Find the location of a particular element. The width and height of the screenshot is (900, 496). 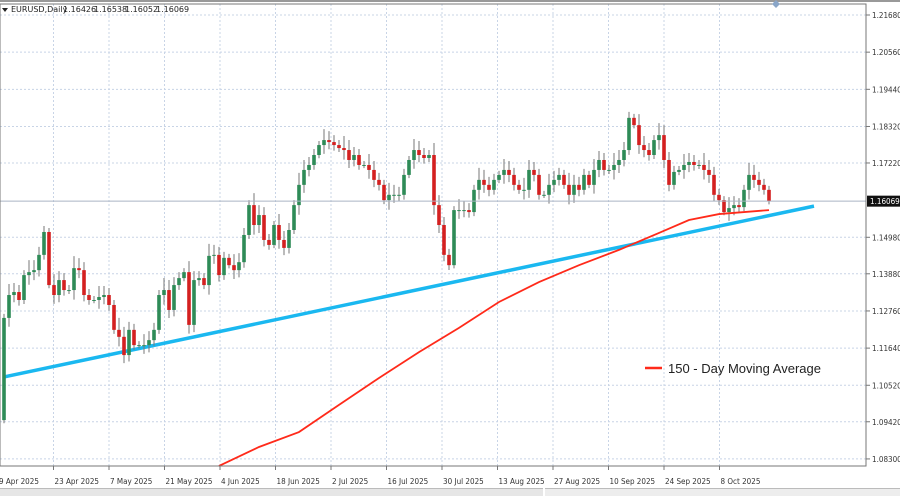

dropdown-triangle-icon is located at coordinates (5, 10).